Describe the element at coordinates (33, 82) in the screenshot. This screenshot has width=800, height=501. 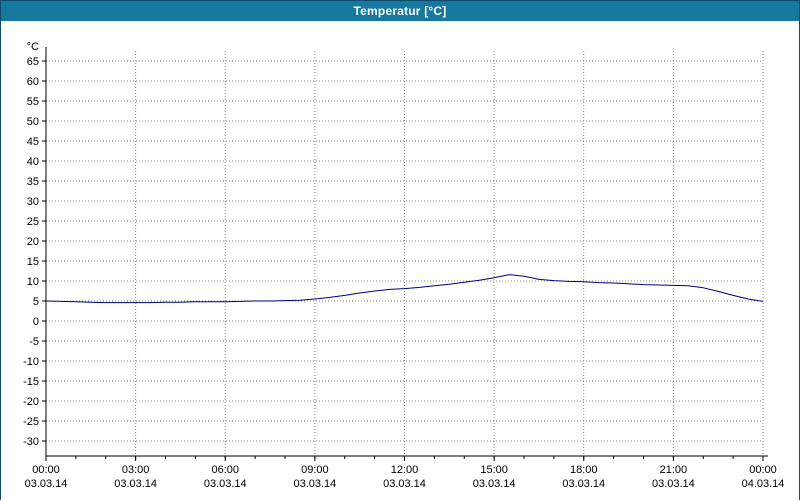
I see `y-tick-label: 60` at that location.